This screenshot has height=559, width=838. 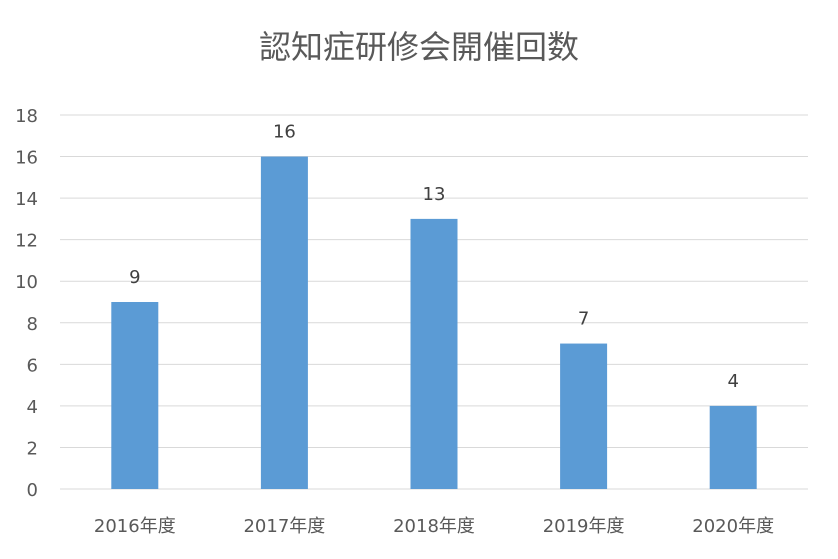 I want to click on y-tick-label: 12, so click(x=26, y=241).